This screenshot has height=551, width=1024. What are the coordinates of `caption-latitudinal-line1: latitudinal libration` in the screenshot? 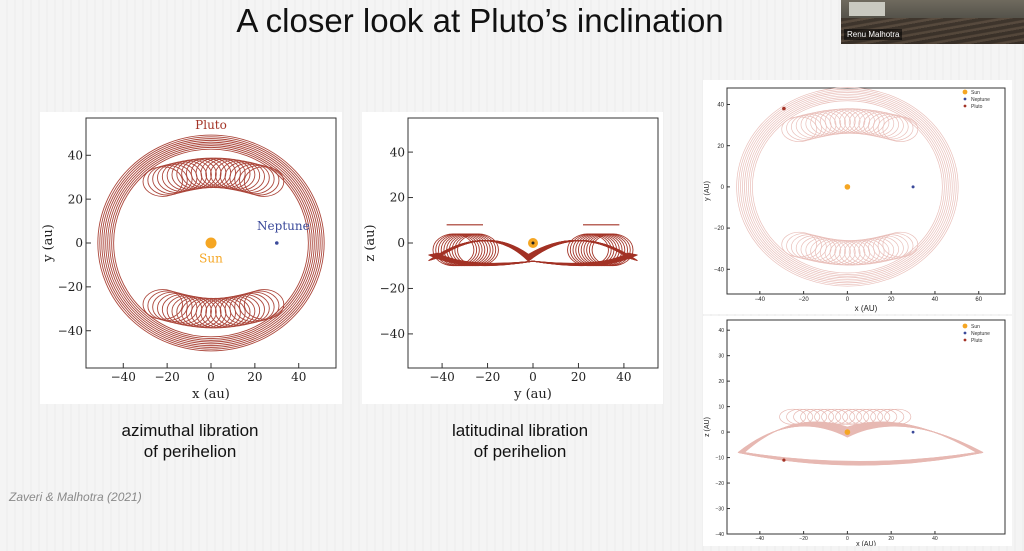 It's located at (520, 430).